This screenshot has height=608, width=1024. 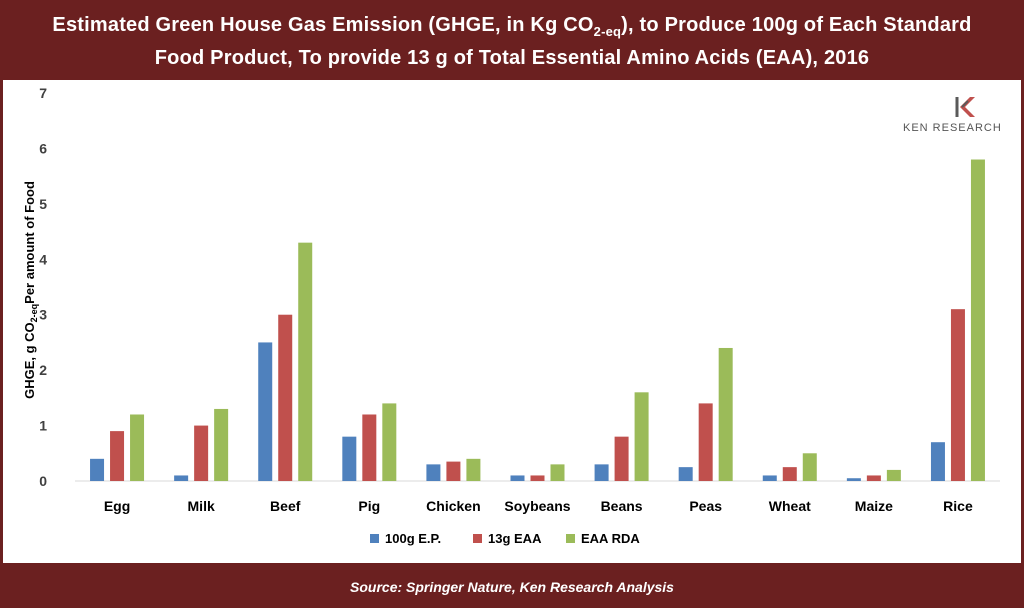 I want to click on y-tick-label: 7, so click(x=43, y=93).